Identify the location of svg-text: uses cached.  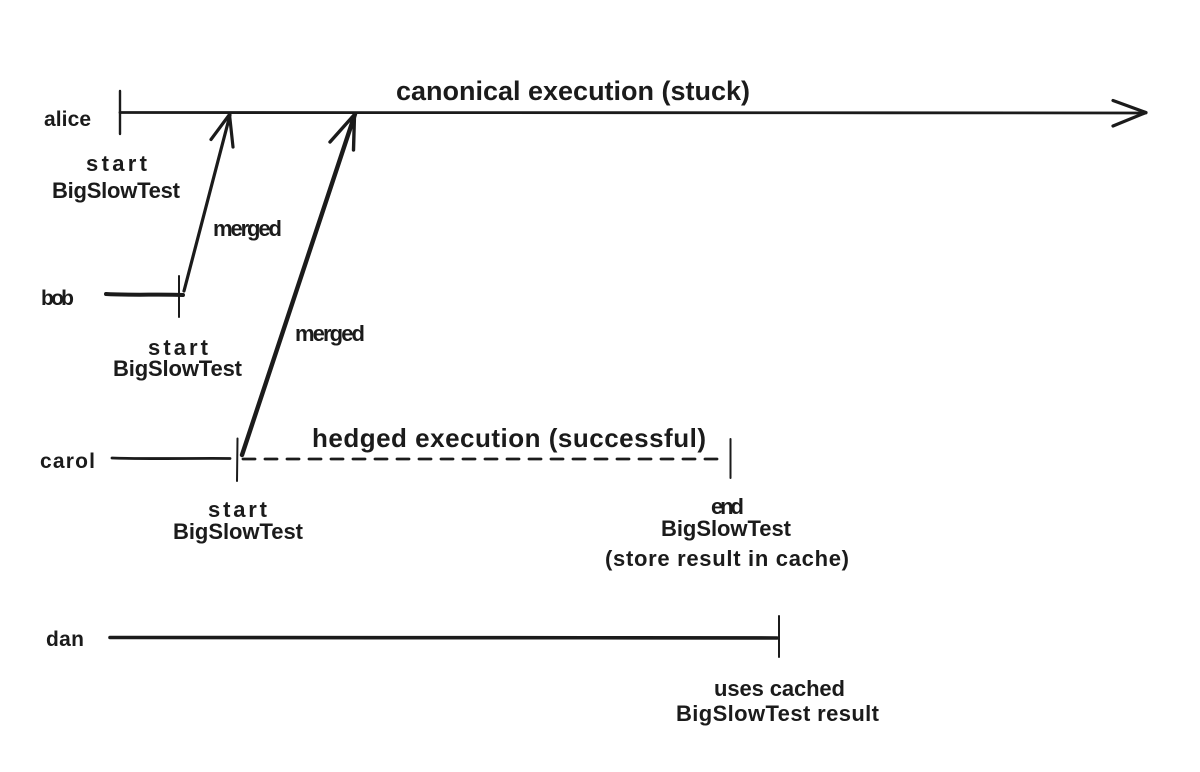
(779, 688).